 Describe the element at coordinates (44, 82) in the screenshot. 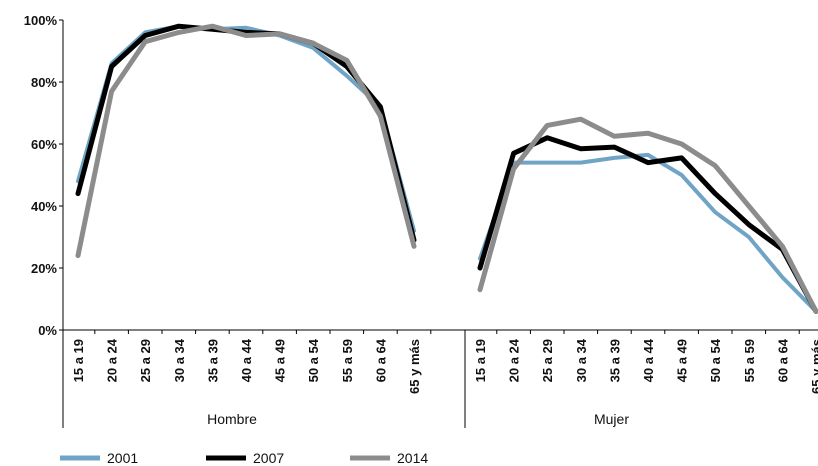

I see `y-tick-label: 80%` at that location.